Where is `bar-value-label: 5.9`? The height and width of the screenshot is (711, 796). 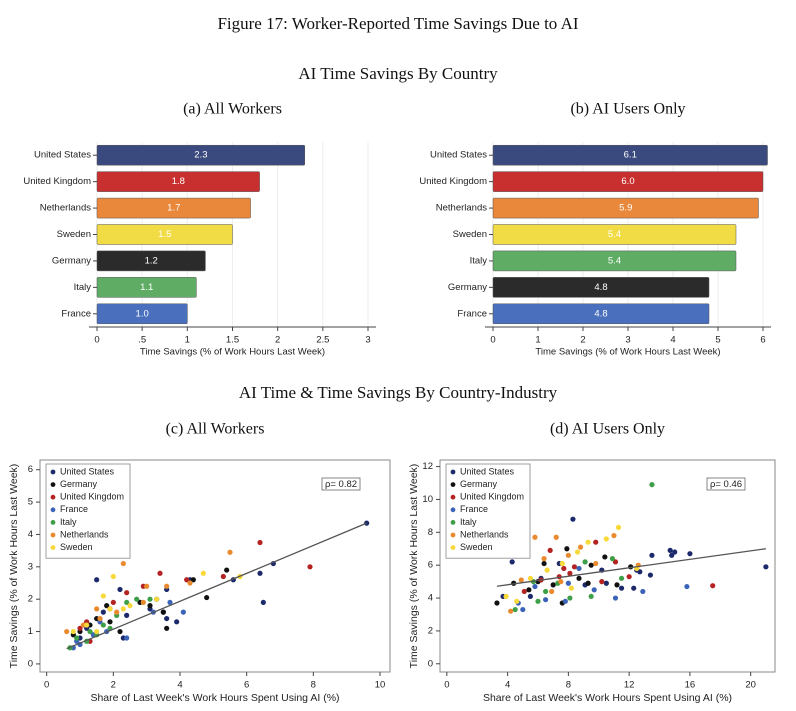
bar-value-label: 5.9 is located at coordinates (625, 208).